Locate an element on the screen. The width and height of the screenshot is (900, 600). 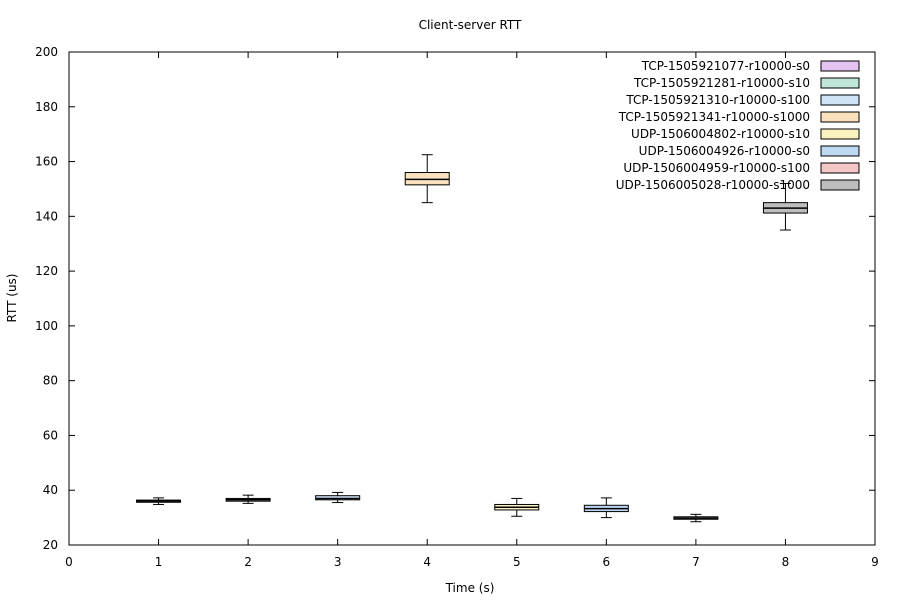
legend-label: UDP-1506005028-r10000-s1000 is located at coordinates (713, 185).